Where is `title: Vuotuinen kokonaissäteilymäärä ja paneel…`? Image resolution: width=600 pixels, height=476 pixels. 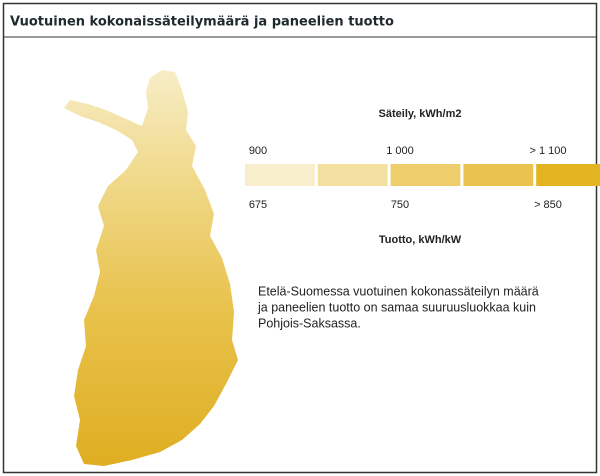 title: Vuotuinen kokonaissäteilymäärä ja paneel… is located at coordinates (202, 22).